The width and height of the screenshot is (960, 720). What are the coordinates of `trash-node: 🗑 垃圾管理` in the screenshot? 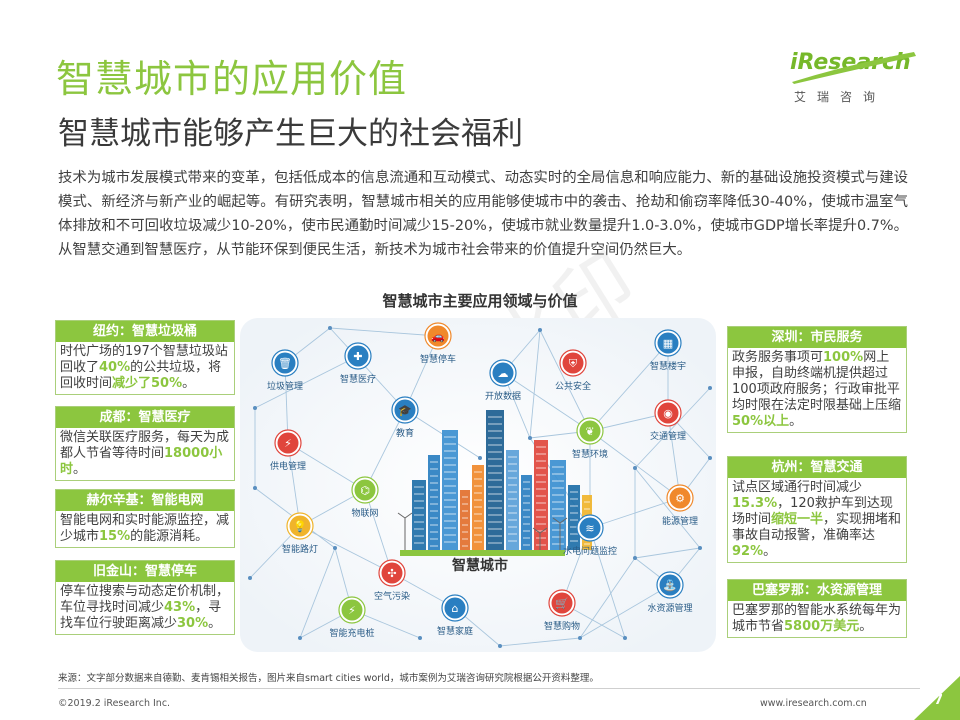 It's located at (285, 370).